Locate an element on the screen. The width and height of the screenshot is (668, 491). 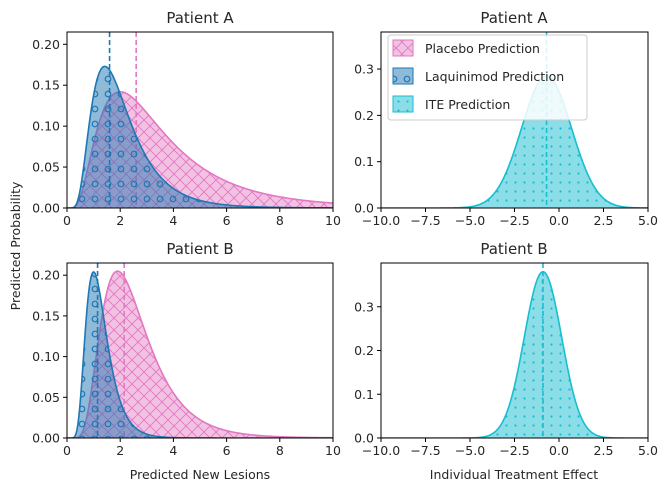
legend-label-placebo: Placebo Prediction is located at coordinates (482, 48).